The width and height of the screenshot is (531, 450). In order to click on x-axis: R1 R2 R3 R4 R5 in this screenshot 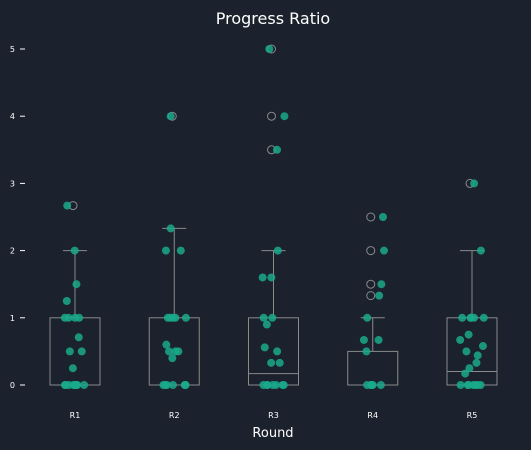, I will do `click(274, 415)`.